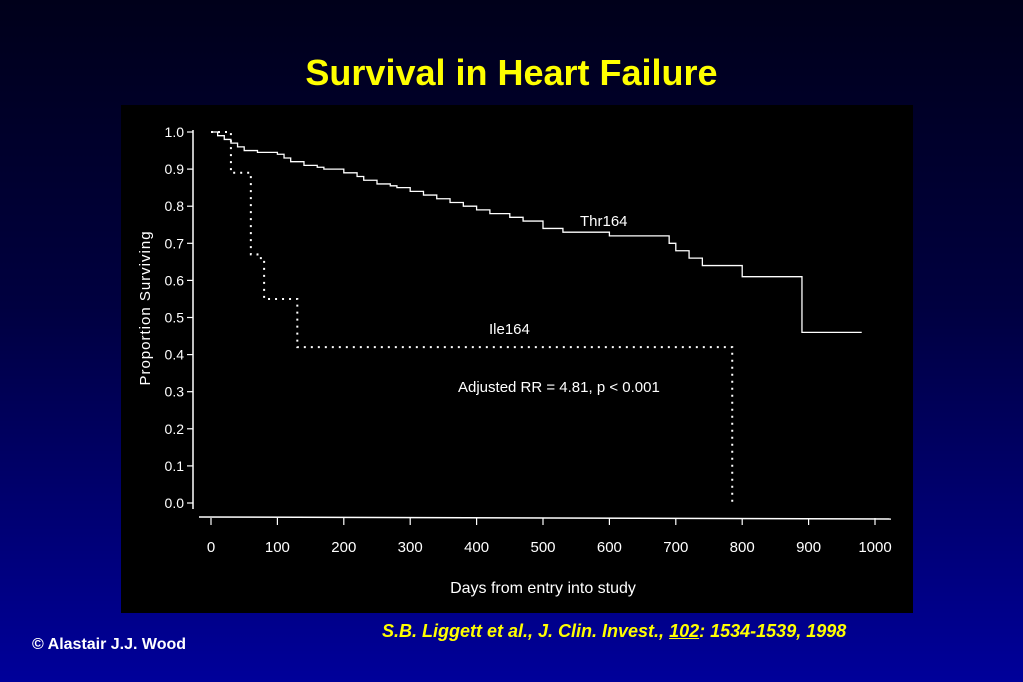 This screenshot has height=682, width=1023. Describe the element at coordinates (109, 644) in the screenshot. I see `copyright: © Alastair J.J. Wood` at that location.